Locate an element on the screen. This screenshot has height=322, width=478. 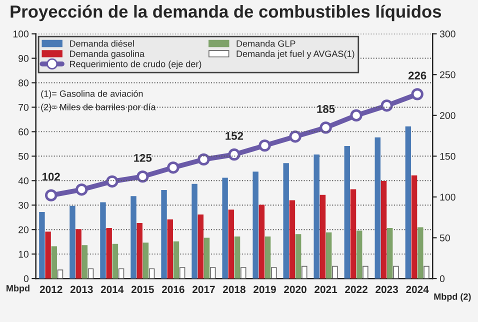
data-label: 102 is located at coordinates (51, 176).